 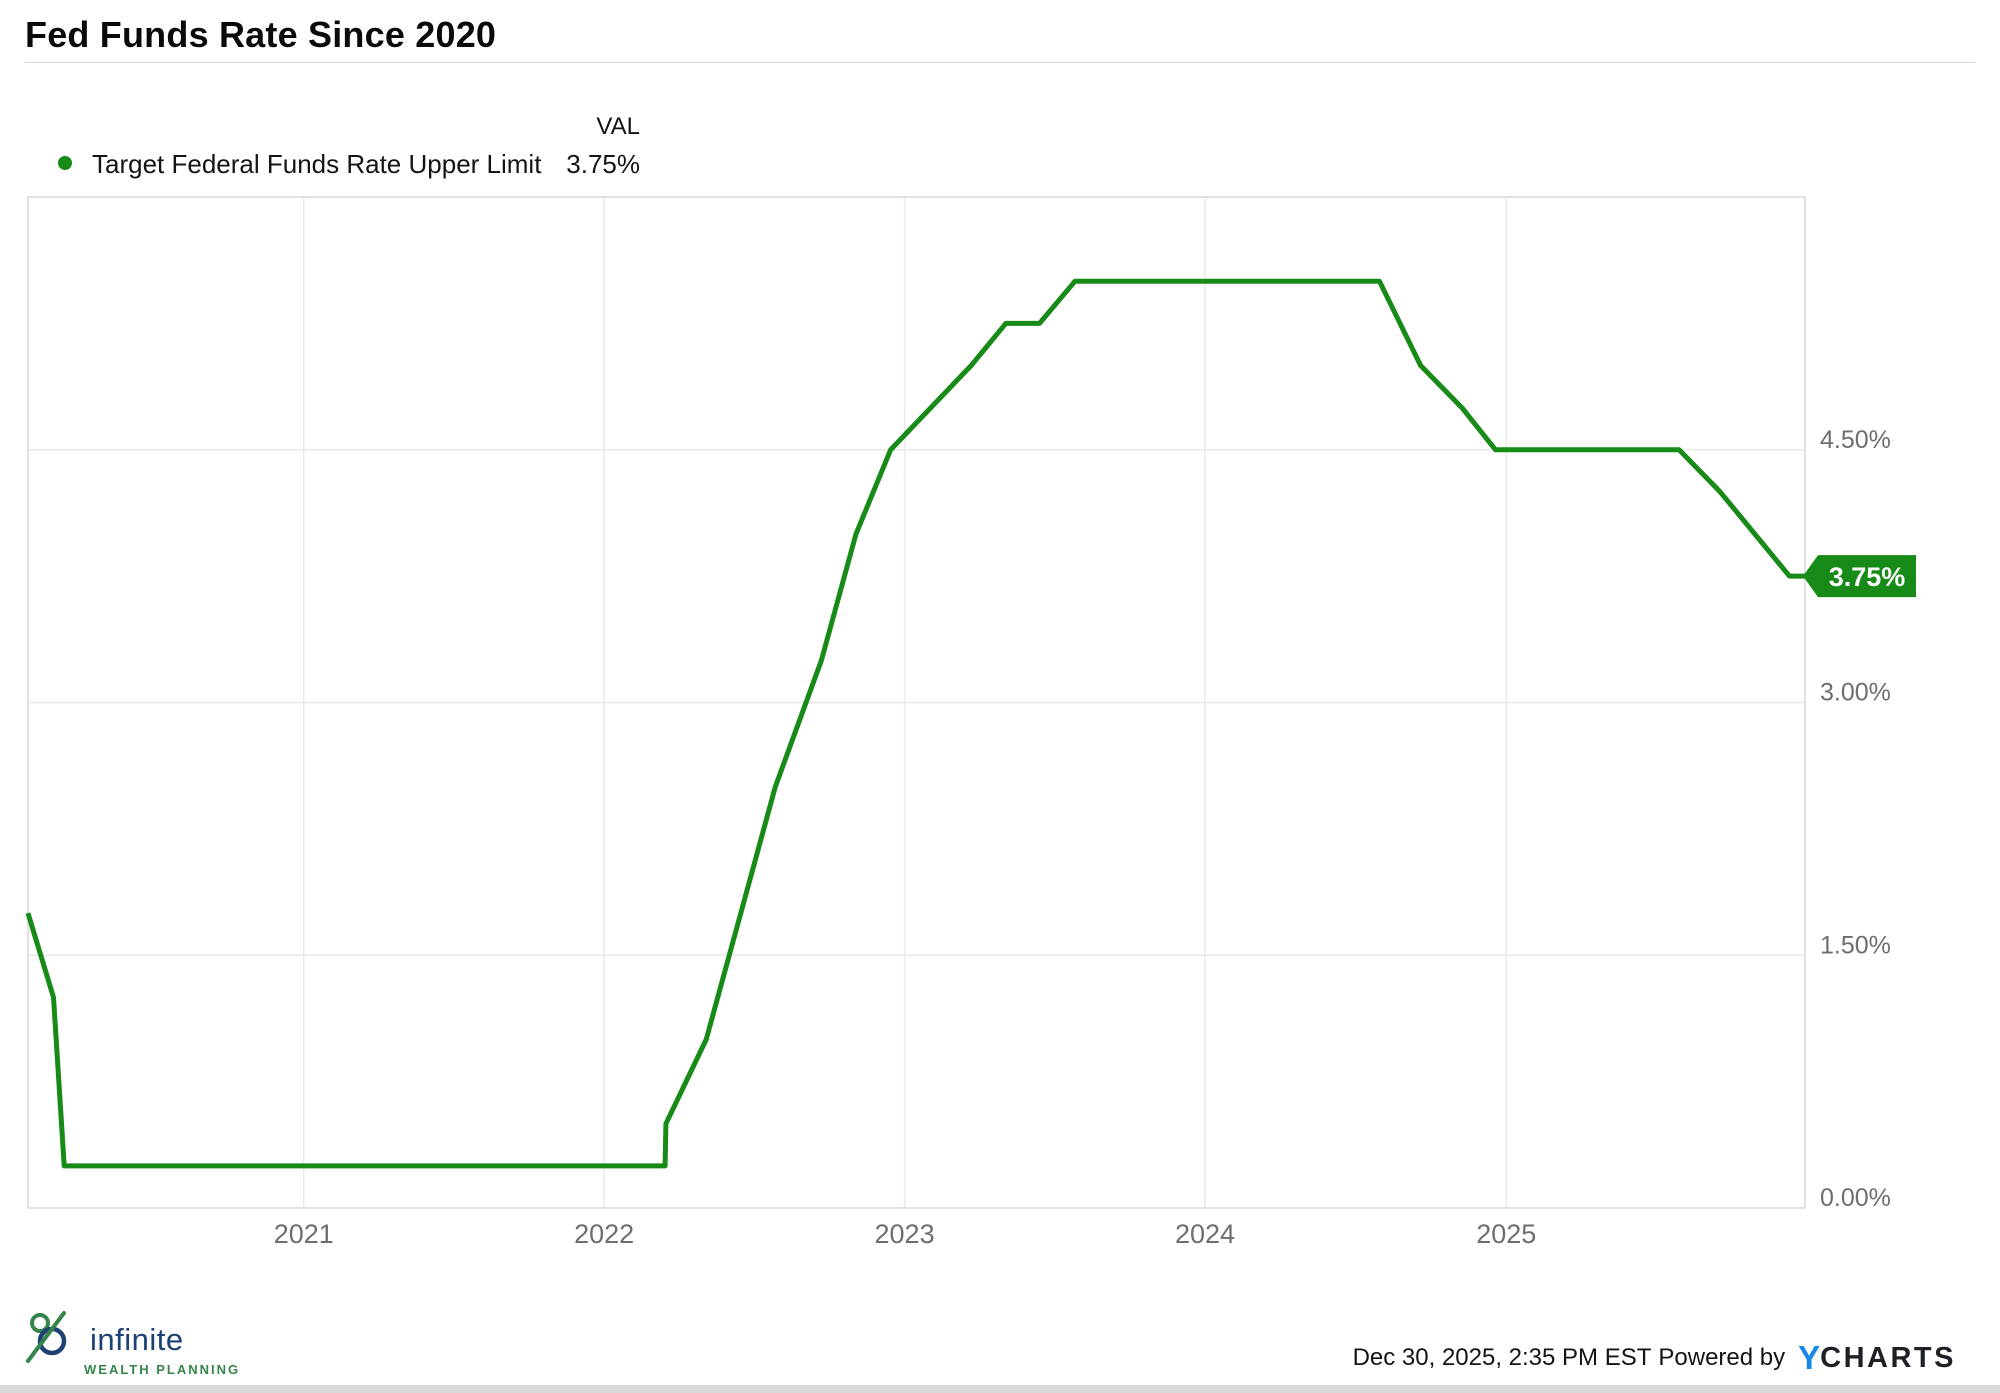 I want to click on legend-val-header: VAL, so click(x=618, y=126).